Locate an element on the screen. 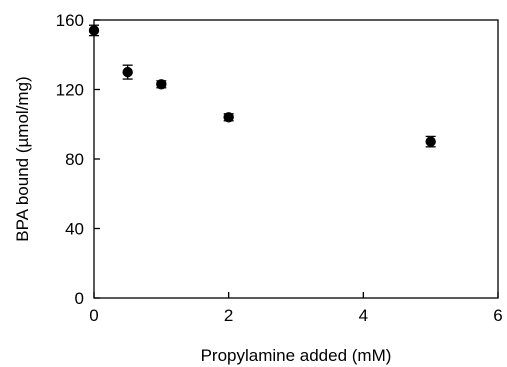 This screenshot has height=367, width=507. x-axis-tick-labels: 0 2 4 6 is located at coordinates (295, 315).